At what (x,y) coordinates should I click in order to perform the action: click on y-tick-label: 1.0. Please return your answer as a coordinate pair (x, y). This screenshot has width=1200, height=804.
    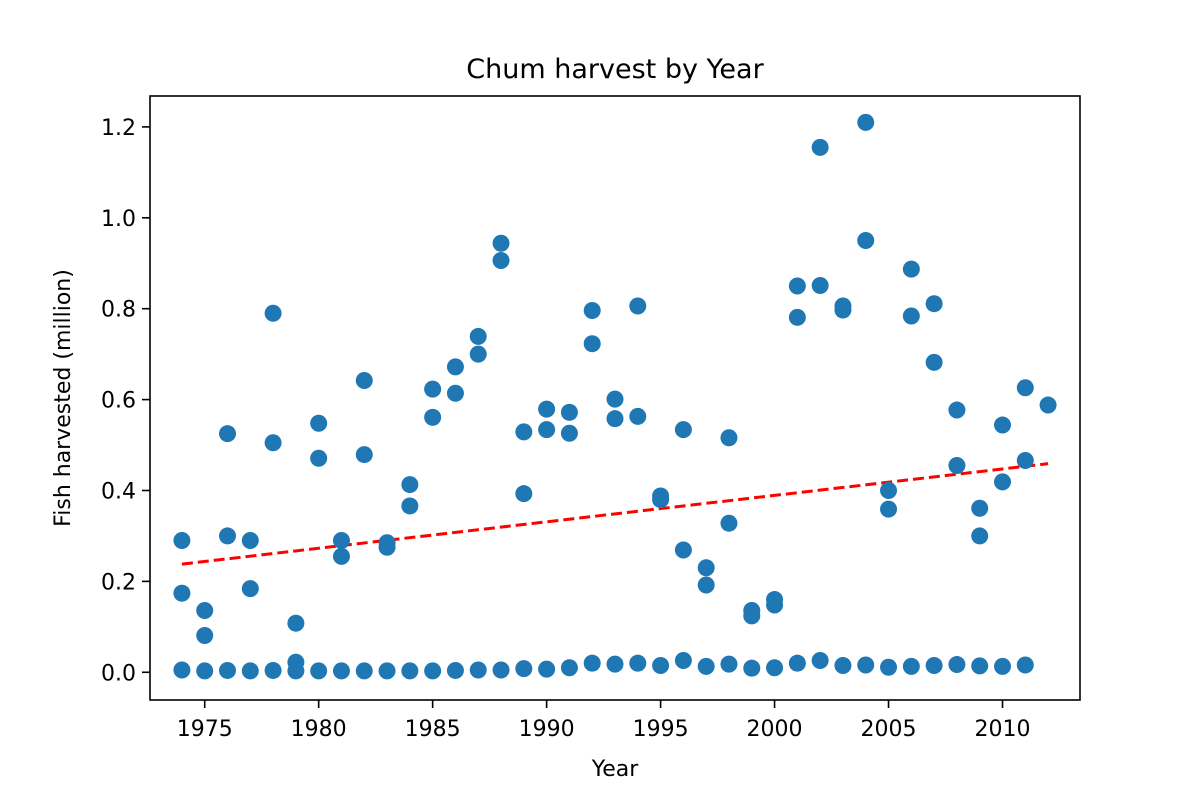
    Looking at the image, I should click on (118, 219).